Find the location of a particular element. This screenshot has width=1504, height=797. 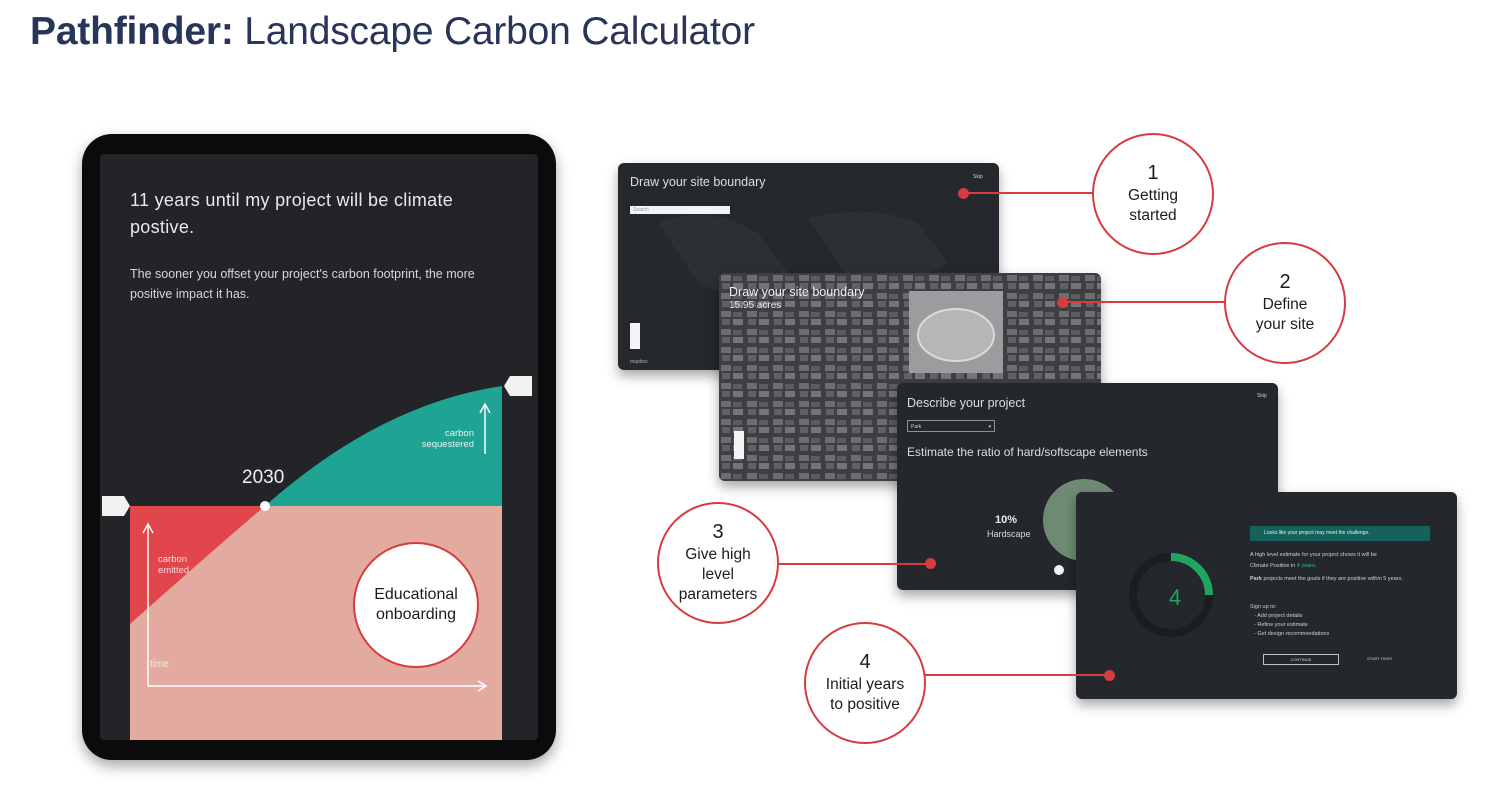

chevron-down-icon: ▾ is located at coordinates (989, 427).